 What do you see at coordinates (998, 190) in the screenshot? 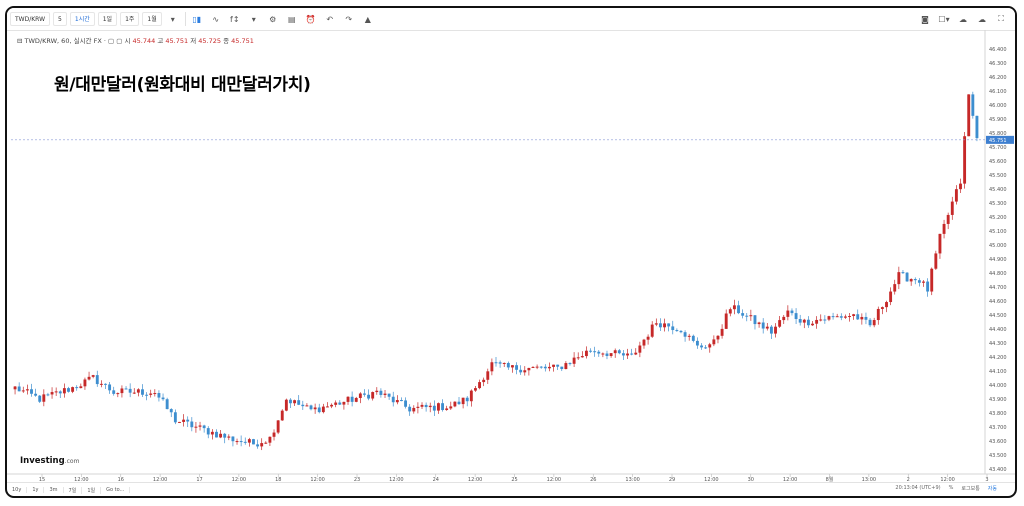
I see `y-tick-label: 45.400` at bounding box center [998, 190].